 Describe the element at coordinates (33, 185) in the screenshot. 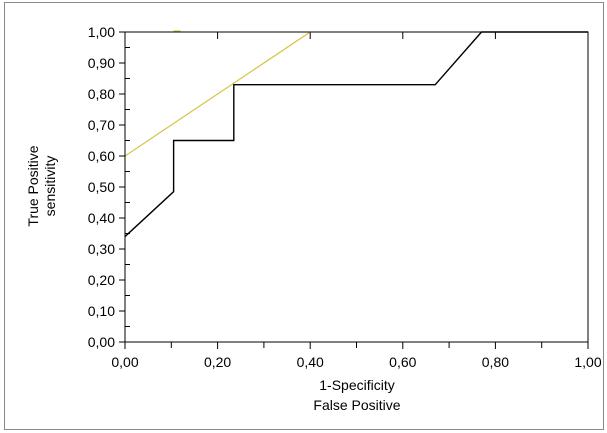

I see `y-axis-title-line1: True Positive` at that location.